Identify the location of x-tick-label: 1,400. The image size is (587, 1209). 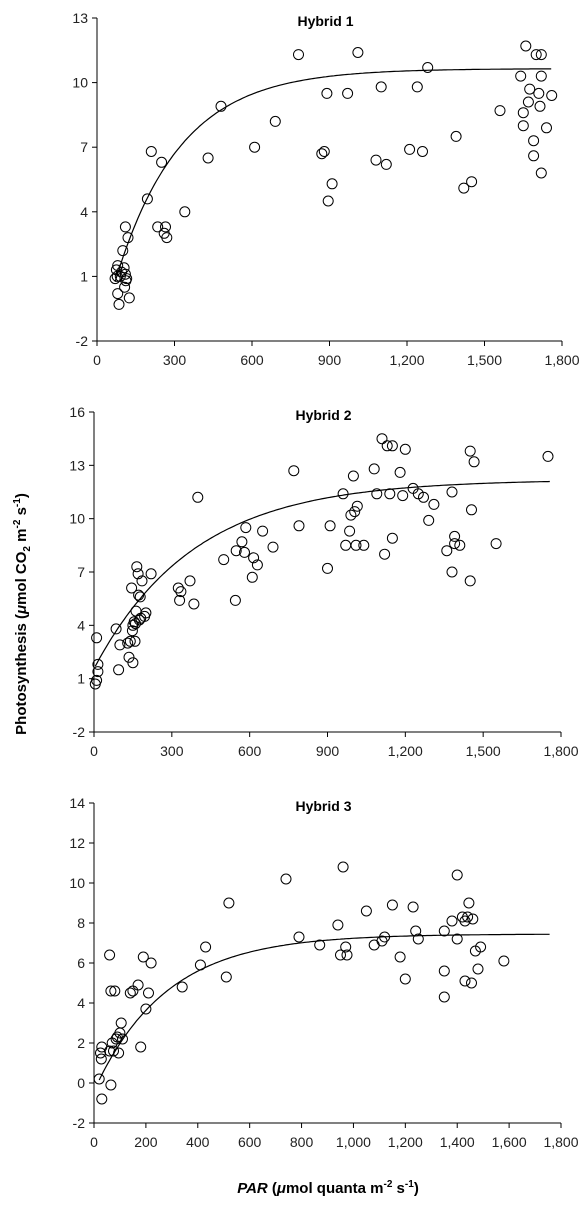
(457, 1142).